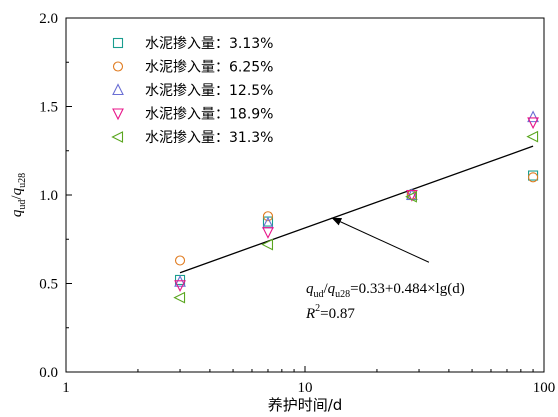 The image size is (558, 417). What do you see at coordinates (330, 312) in the screenshot?
I see `r2-annotation: R2=0.87` at bounding box center [330, 312].